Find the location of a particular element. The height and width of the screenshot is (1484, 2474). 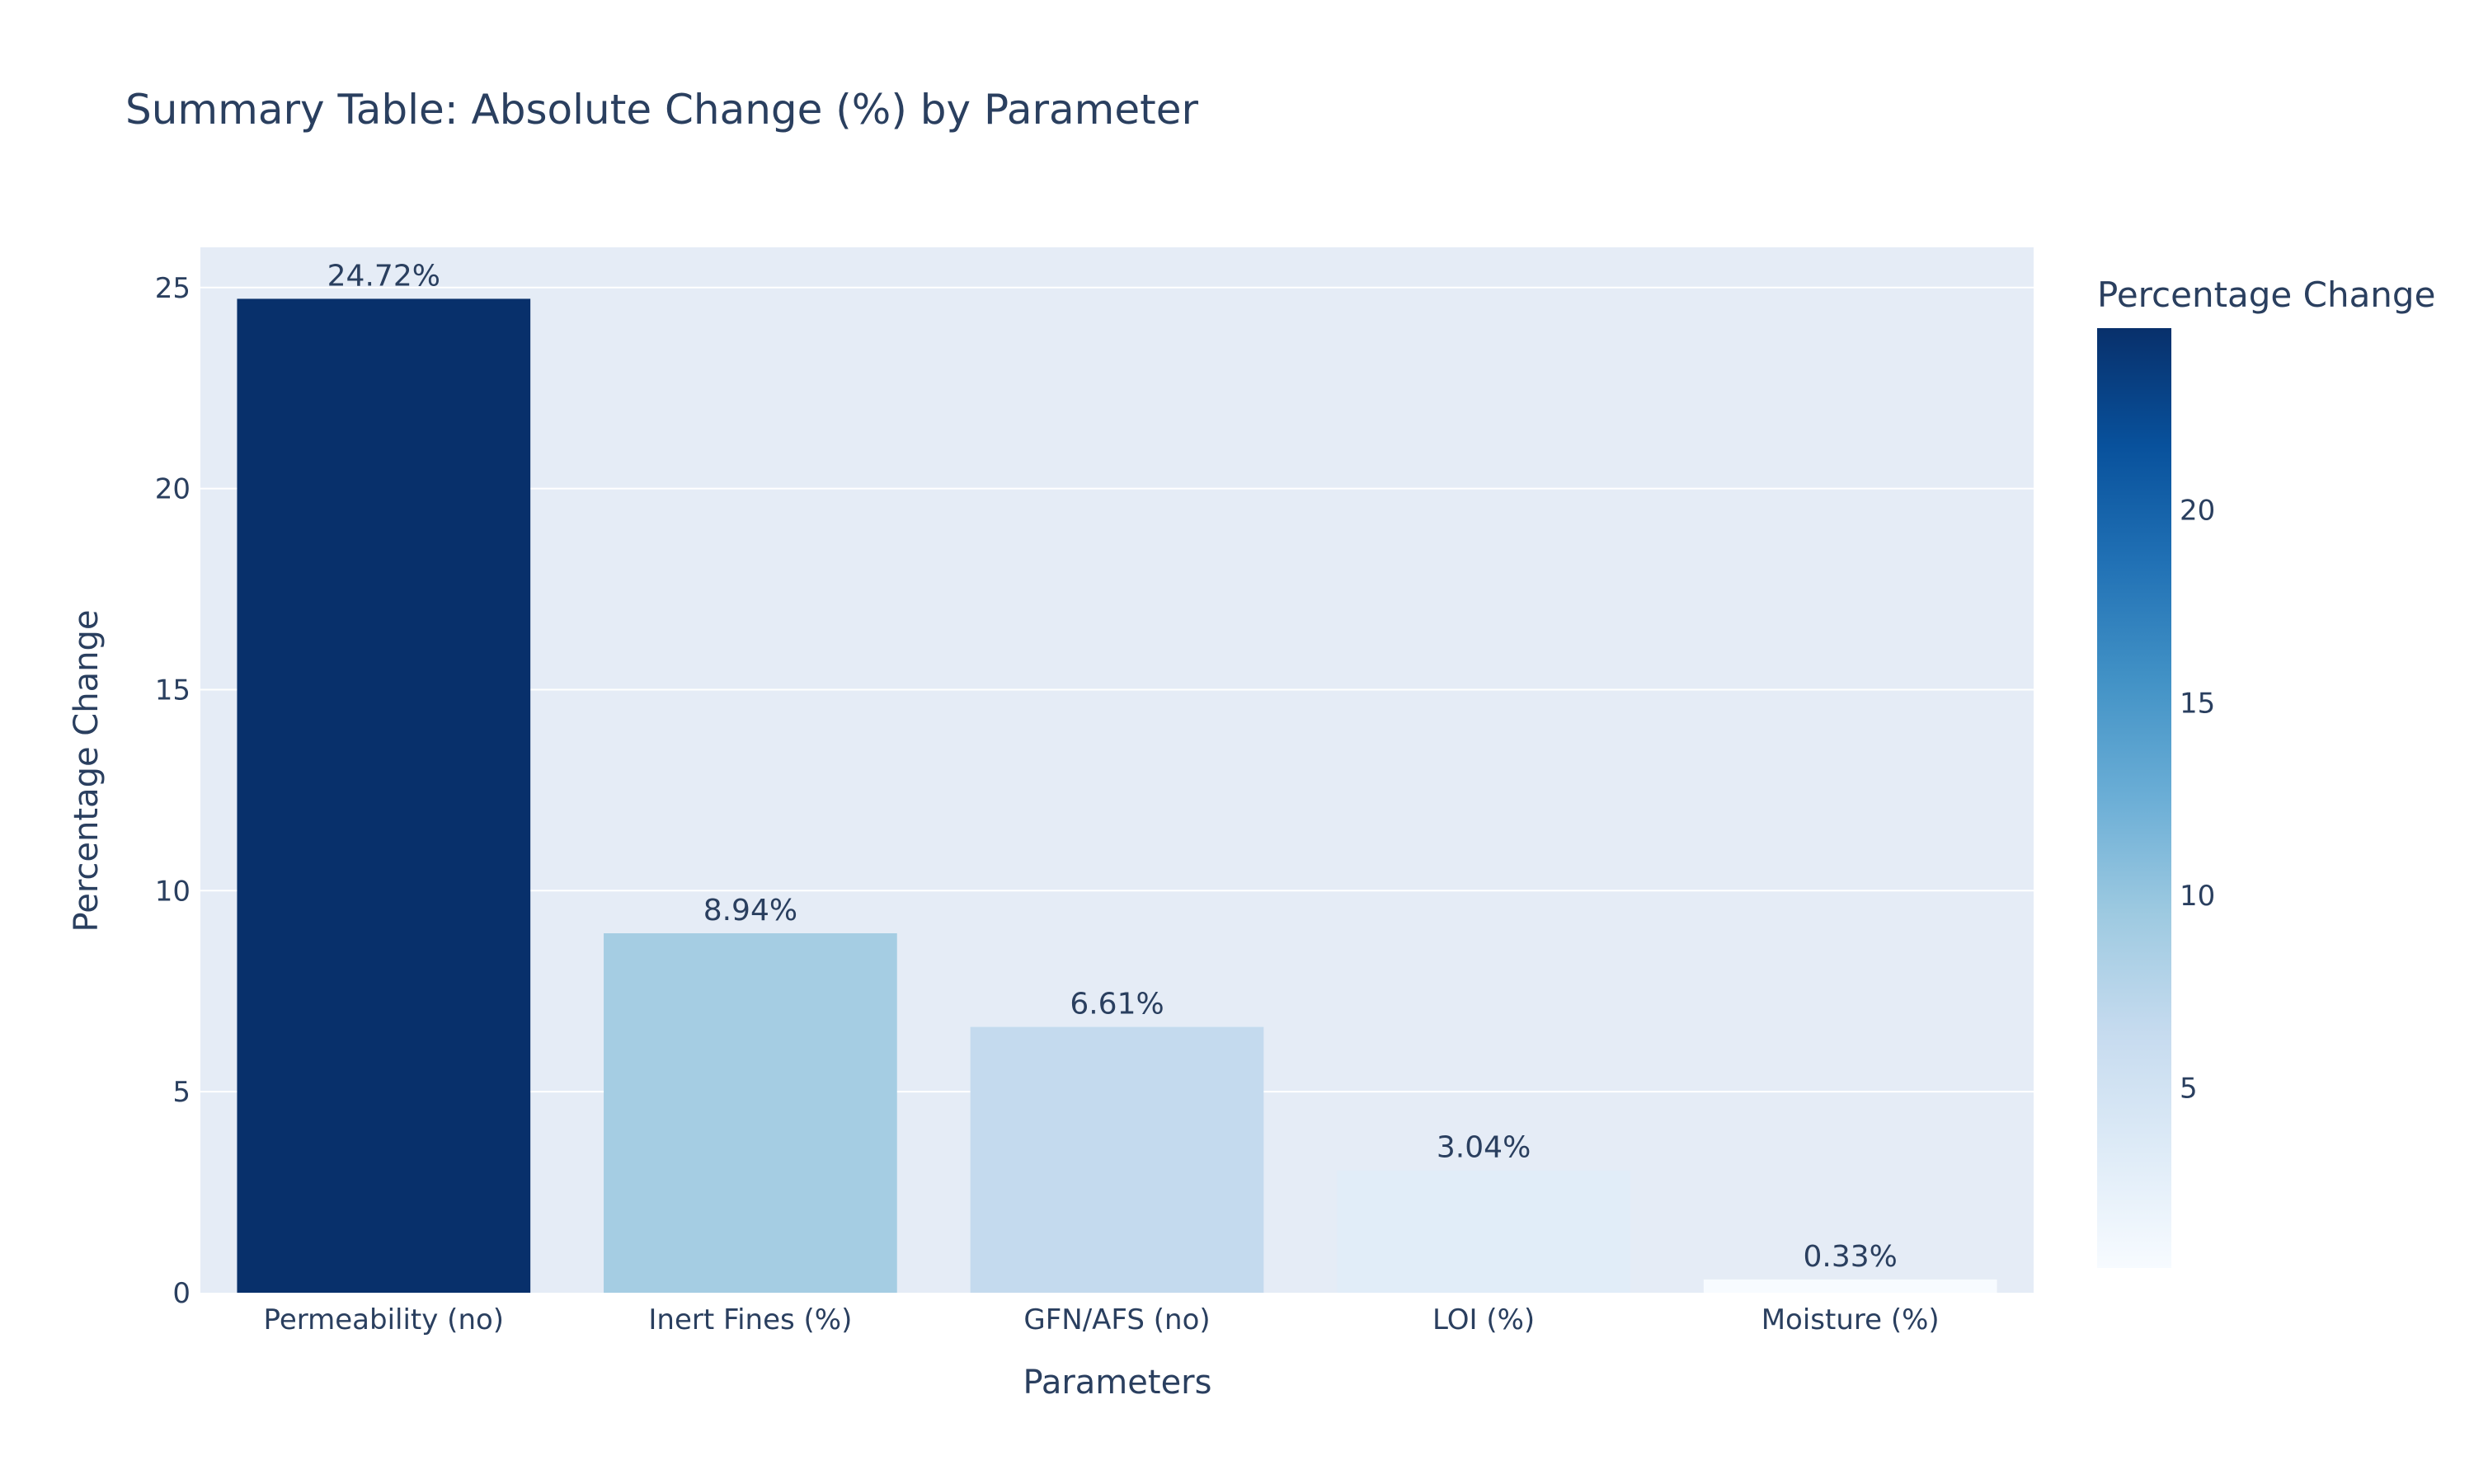

x-tick-label: LOI (%) is located at coordinates (1483, 1319).